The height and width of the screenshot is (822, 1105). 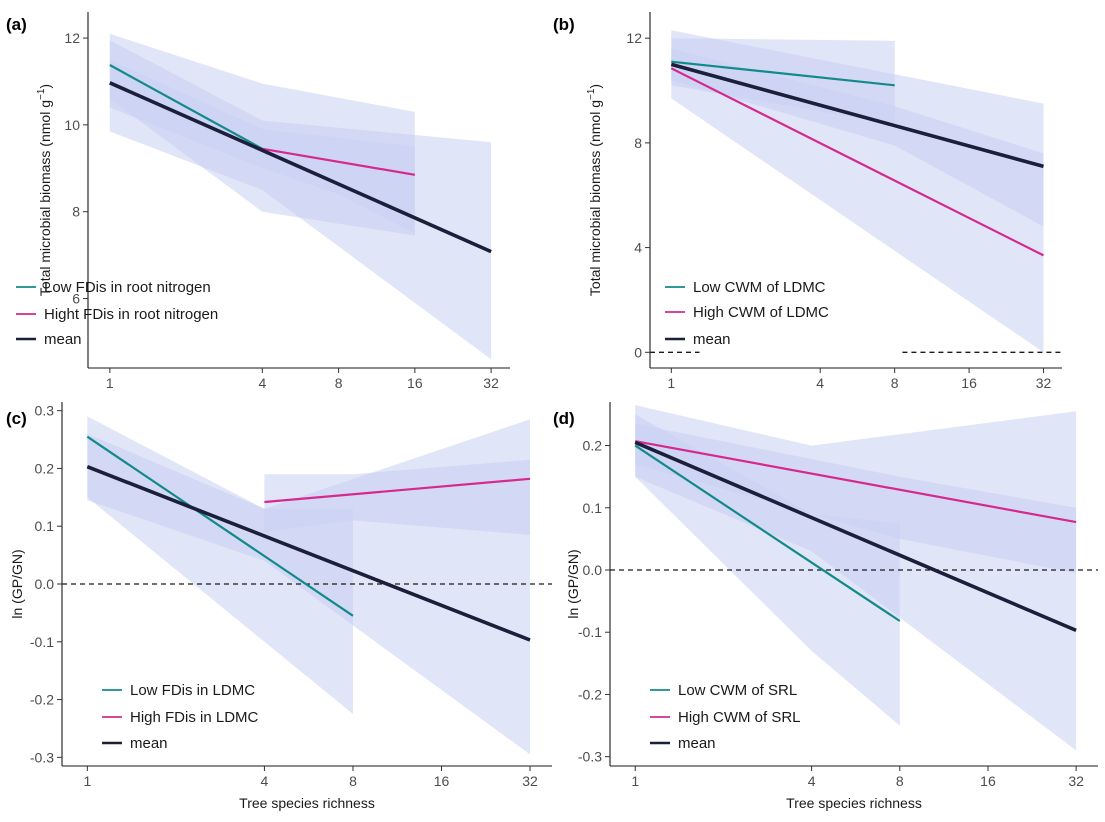 I want to click on legend: Low CWM of LDMC High CWM of LDMC mean, so click(x=747, y=313).